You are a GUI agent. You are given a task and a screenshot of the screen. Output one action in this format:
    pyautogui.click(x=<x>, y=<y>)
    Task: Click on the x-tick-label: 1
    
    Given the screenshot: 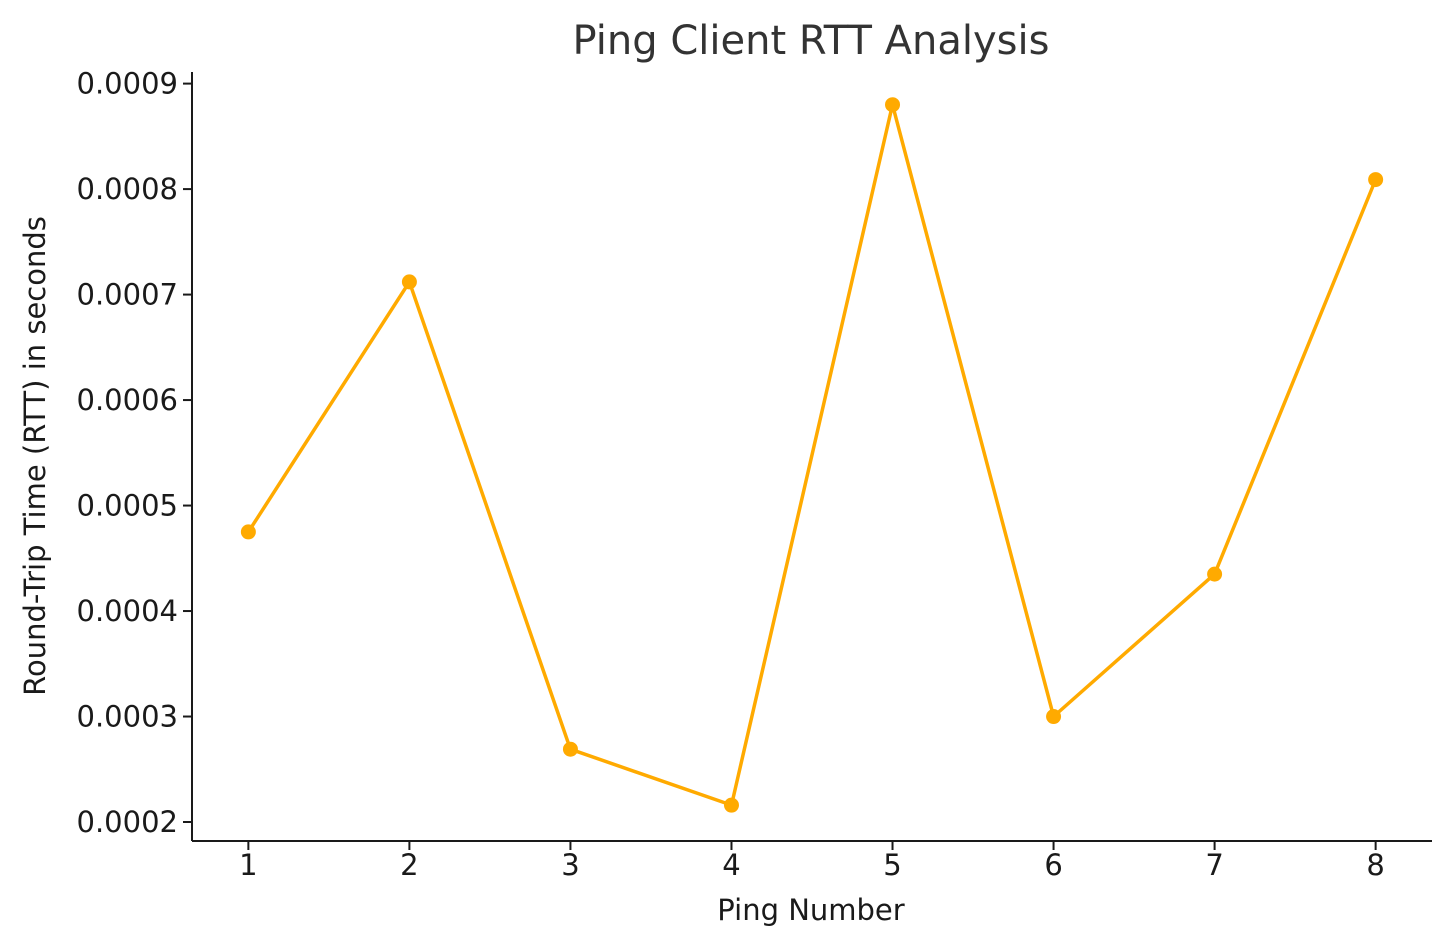 What is the action you would take?
    pyautogui.click(x=248, y=865)
    